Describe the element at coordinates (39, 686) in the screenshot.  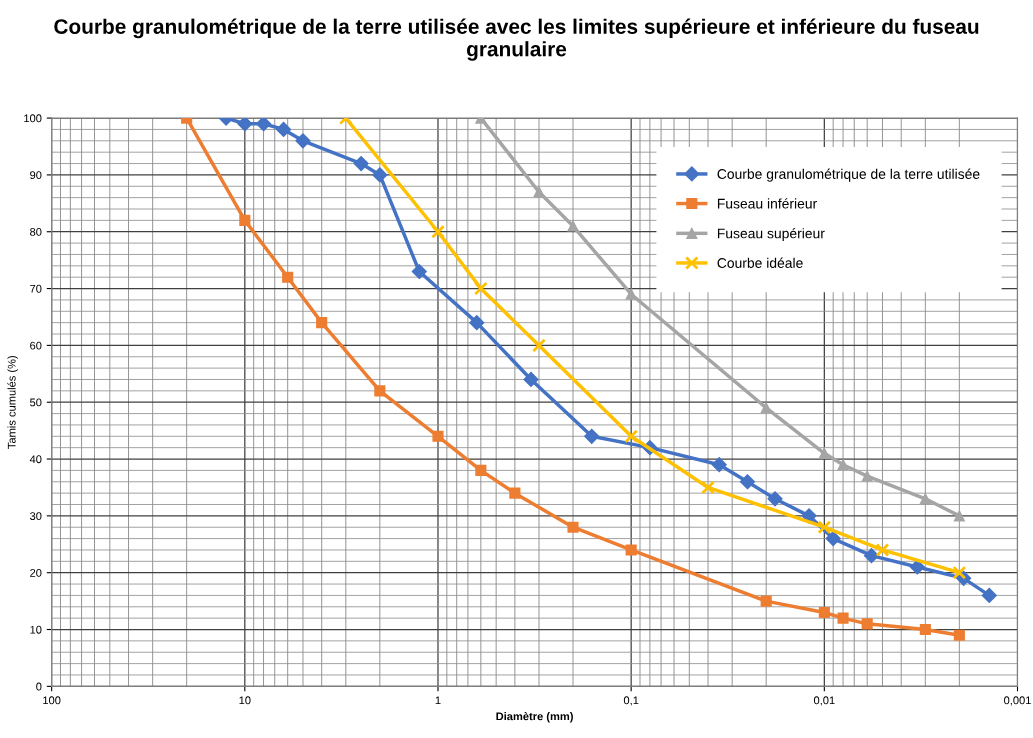
I see `y-tick-label: 0` at that location.